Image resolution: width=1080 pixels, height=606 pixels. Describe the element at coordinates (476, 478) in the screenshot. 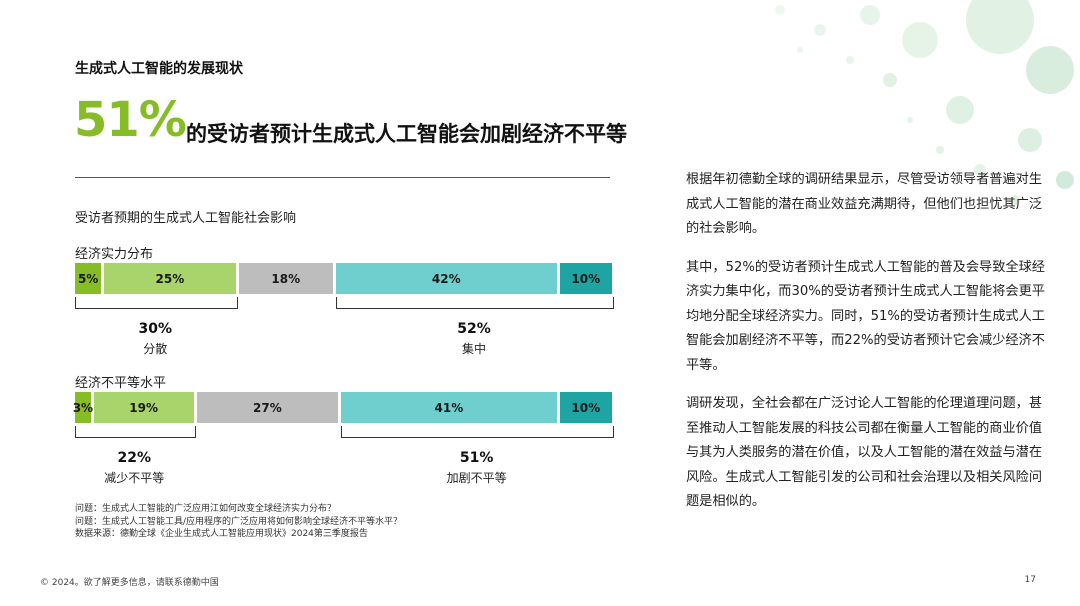

I see `group-label: 加剧不平等` at that location.